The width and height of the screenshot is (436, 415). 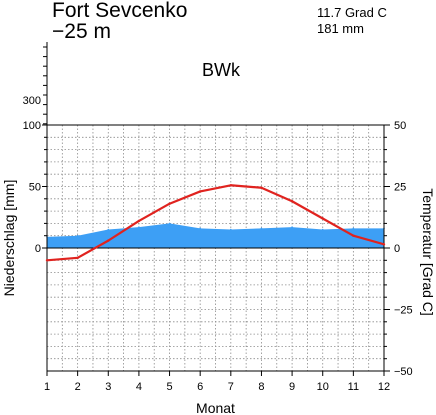 I want to click on right-tick-label: 50, so click(x=400, y=126).